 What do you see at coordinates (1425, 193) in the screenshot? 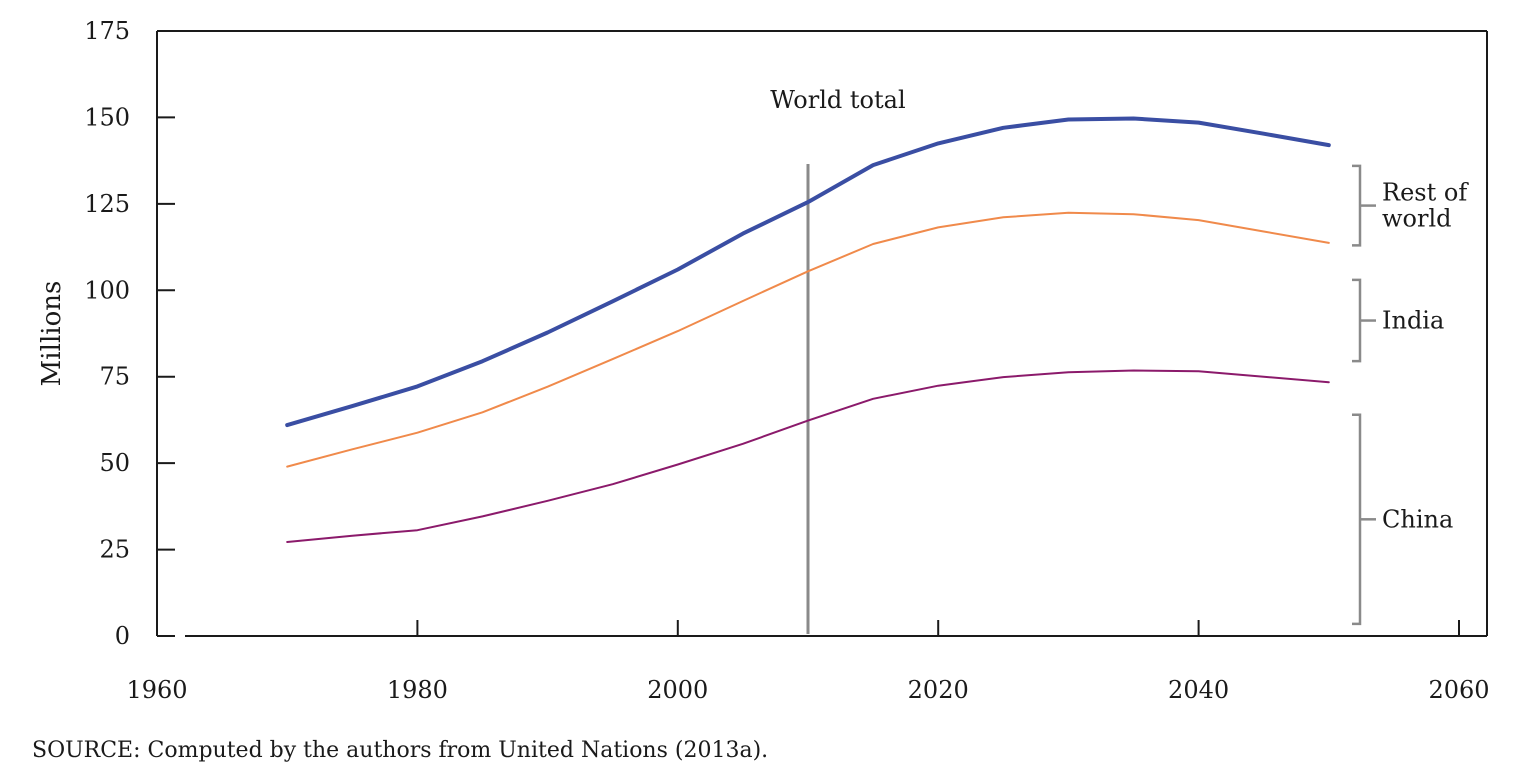
I see `bracket-label: Rest of` at bounding box center [1425, 193].